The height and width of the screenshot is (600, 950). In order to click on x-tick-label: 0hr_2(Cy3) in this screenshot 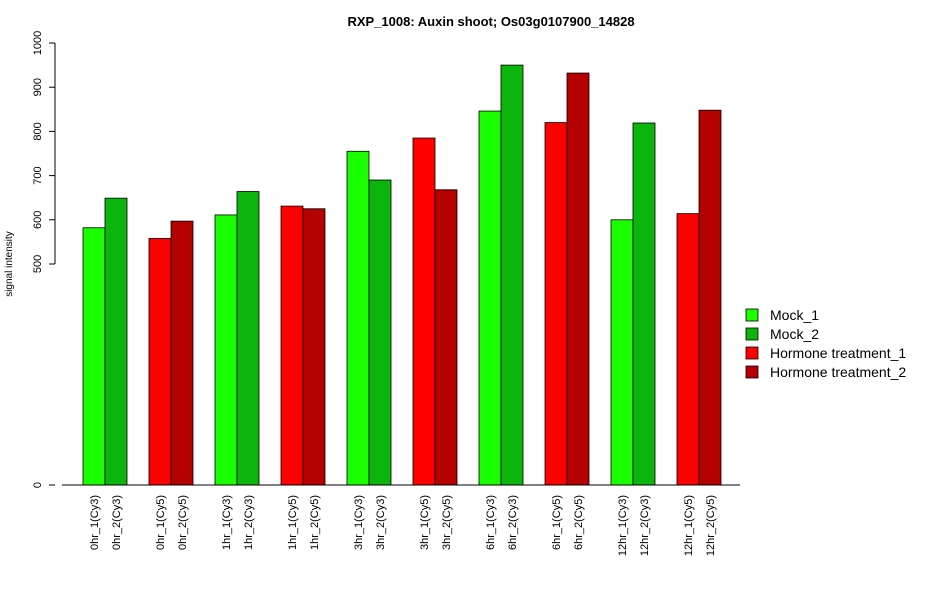, I will do `click(117, 522)`.